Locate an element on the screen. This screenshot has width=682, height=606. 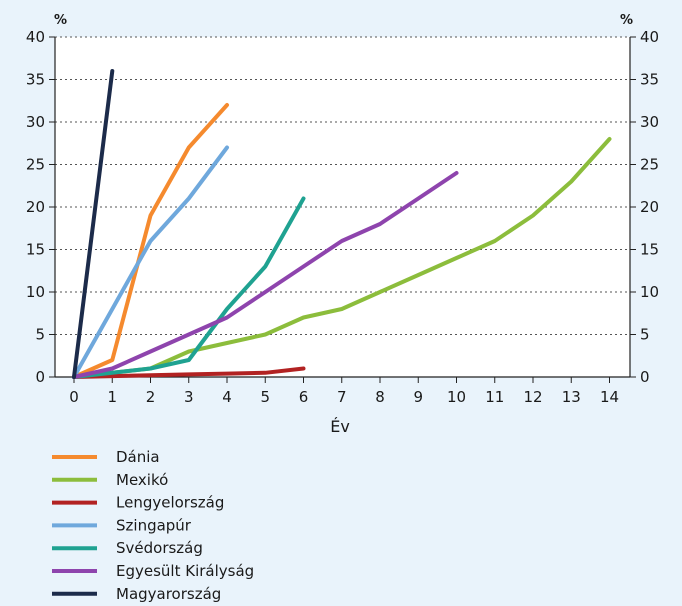
legend-label: Magyarország is located at coordinates (168, 594).